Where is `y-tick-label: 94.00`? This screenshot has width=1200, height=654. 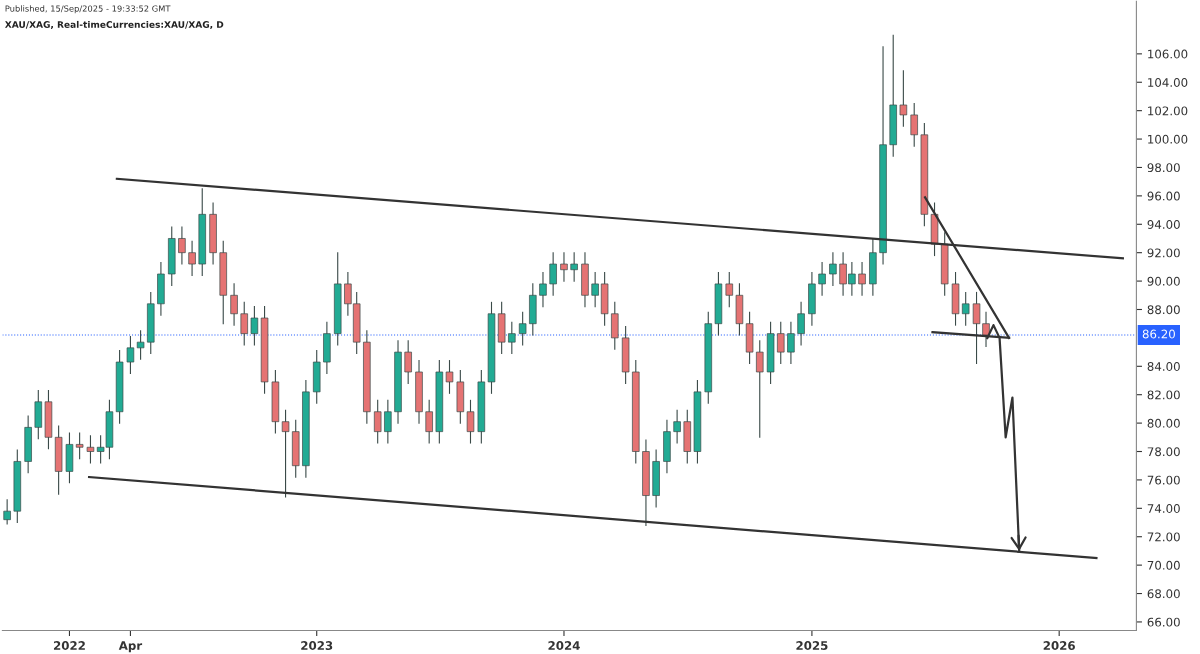
y-tick-label: 94.00 is located at coordinates (1163, 224).